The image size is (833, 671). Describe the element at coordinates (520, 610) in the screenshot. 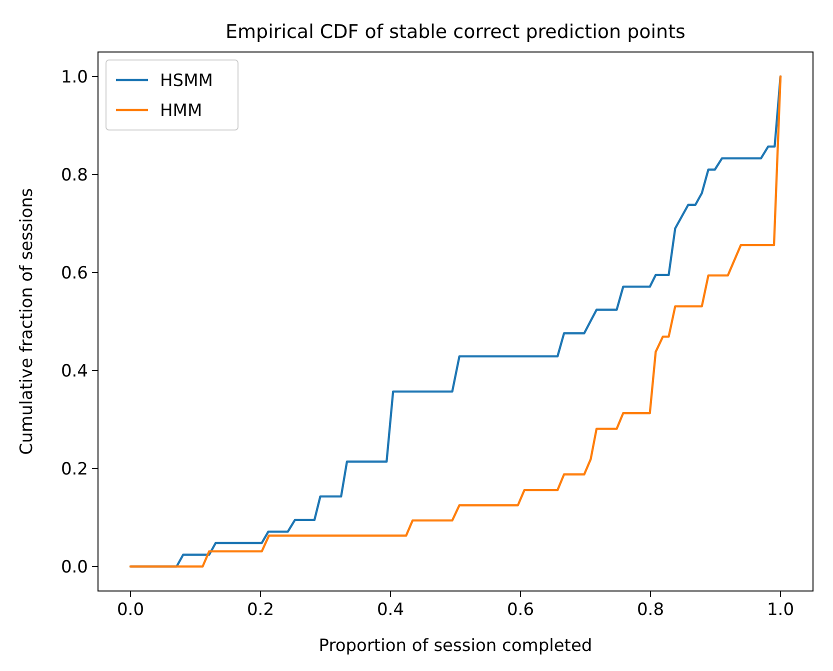

I see `x-tick-label: 0.6` at that location.